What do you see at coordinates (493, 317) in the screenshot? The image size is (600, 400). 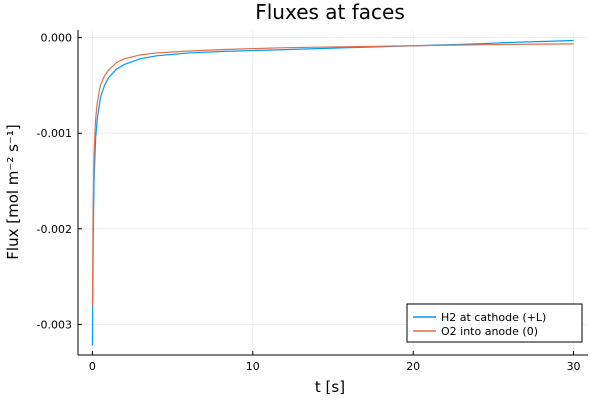 I see `legend-label: H2 at cathode (+L)` at bounding box center [493, 317].